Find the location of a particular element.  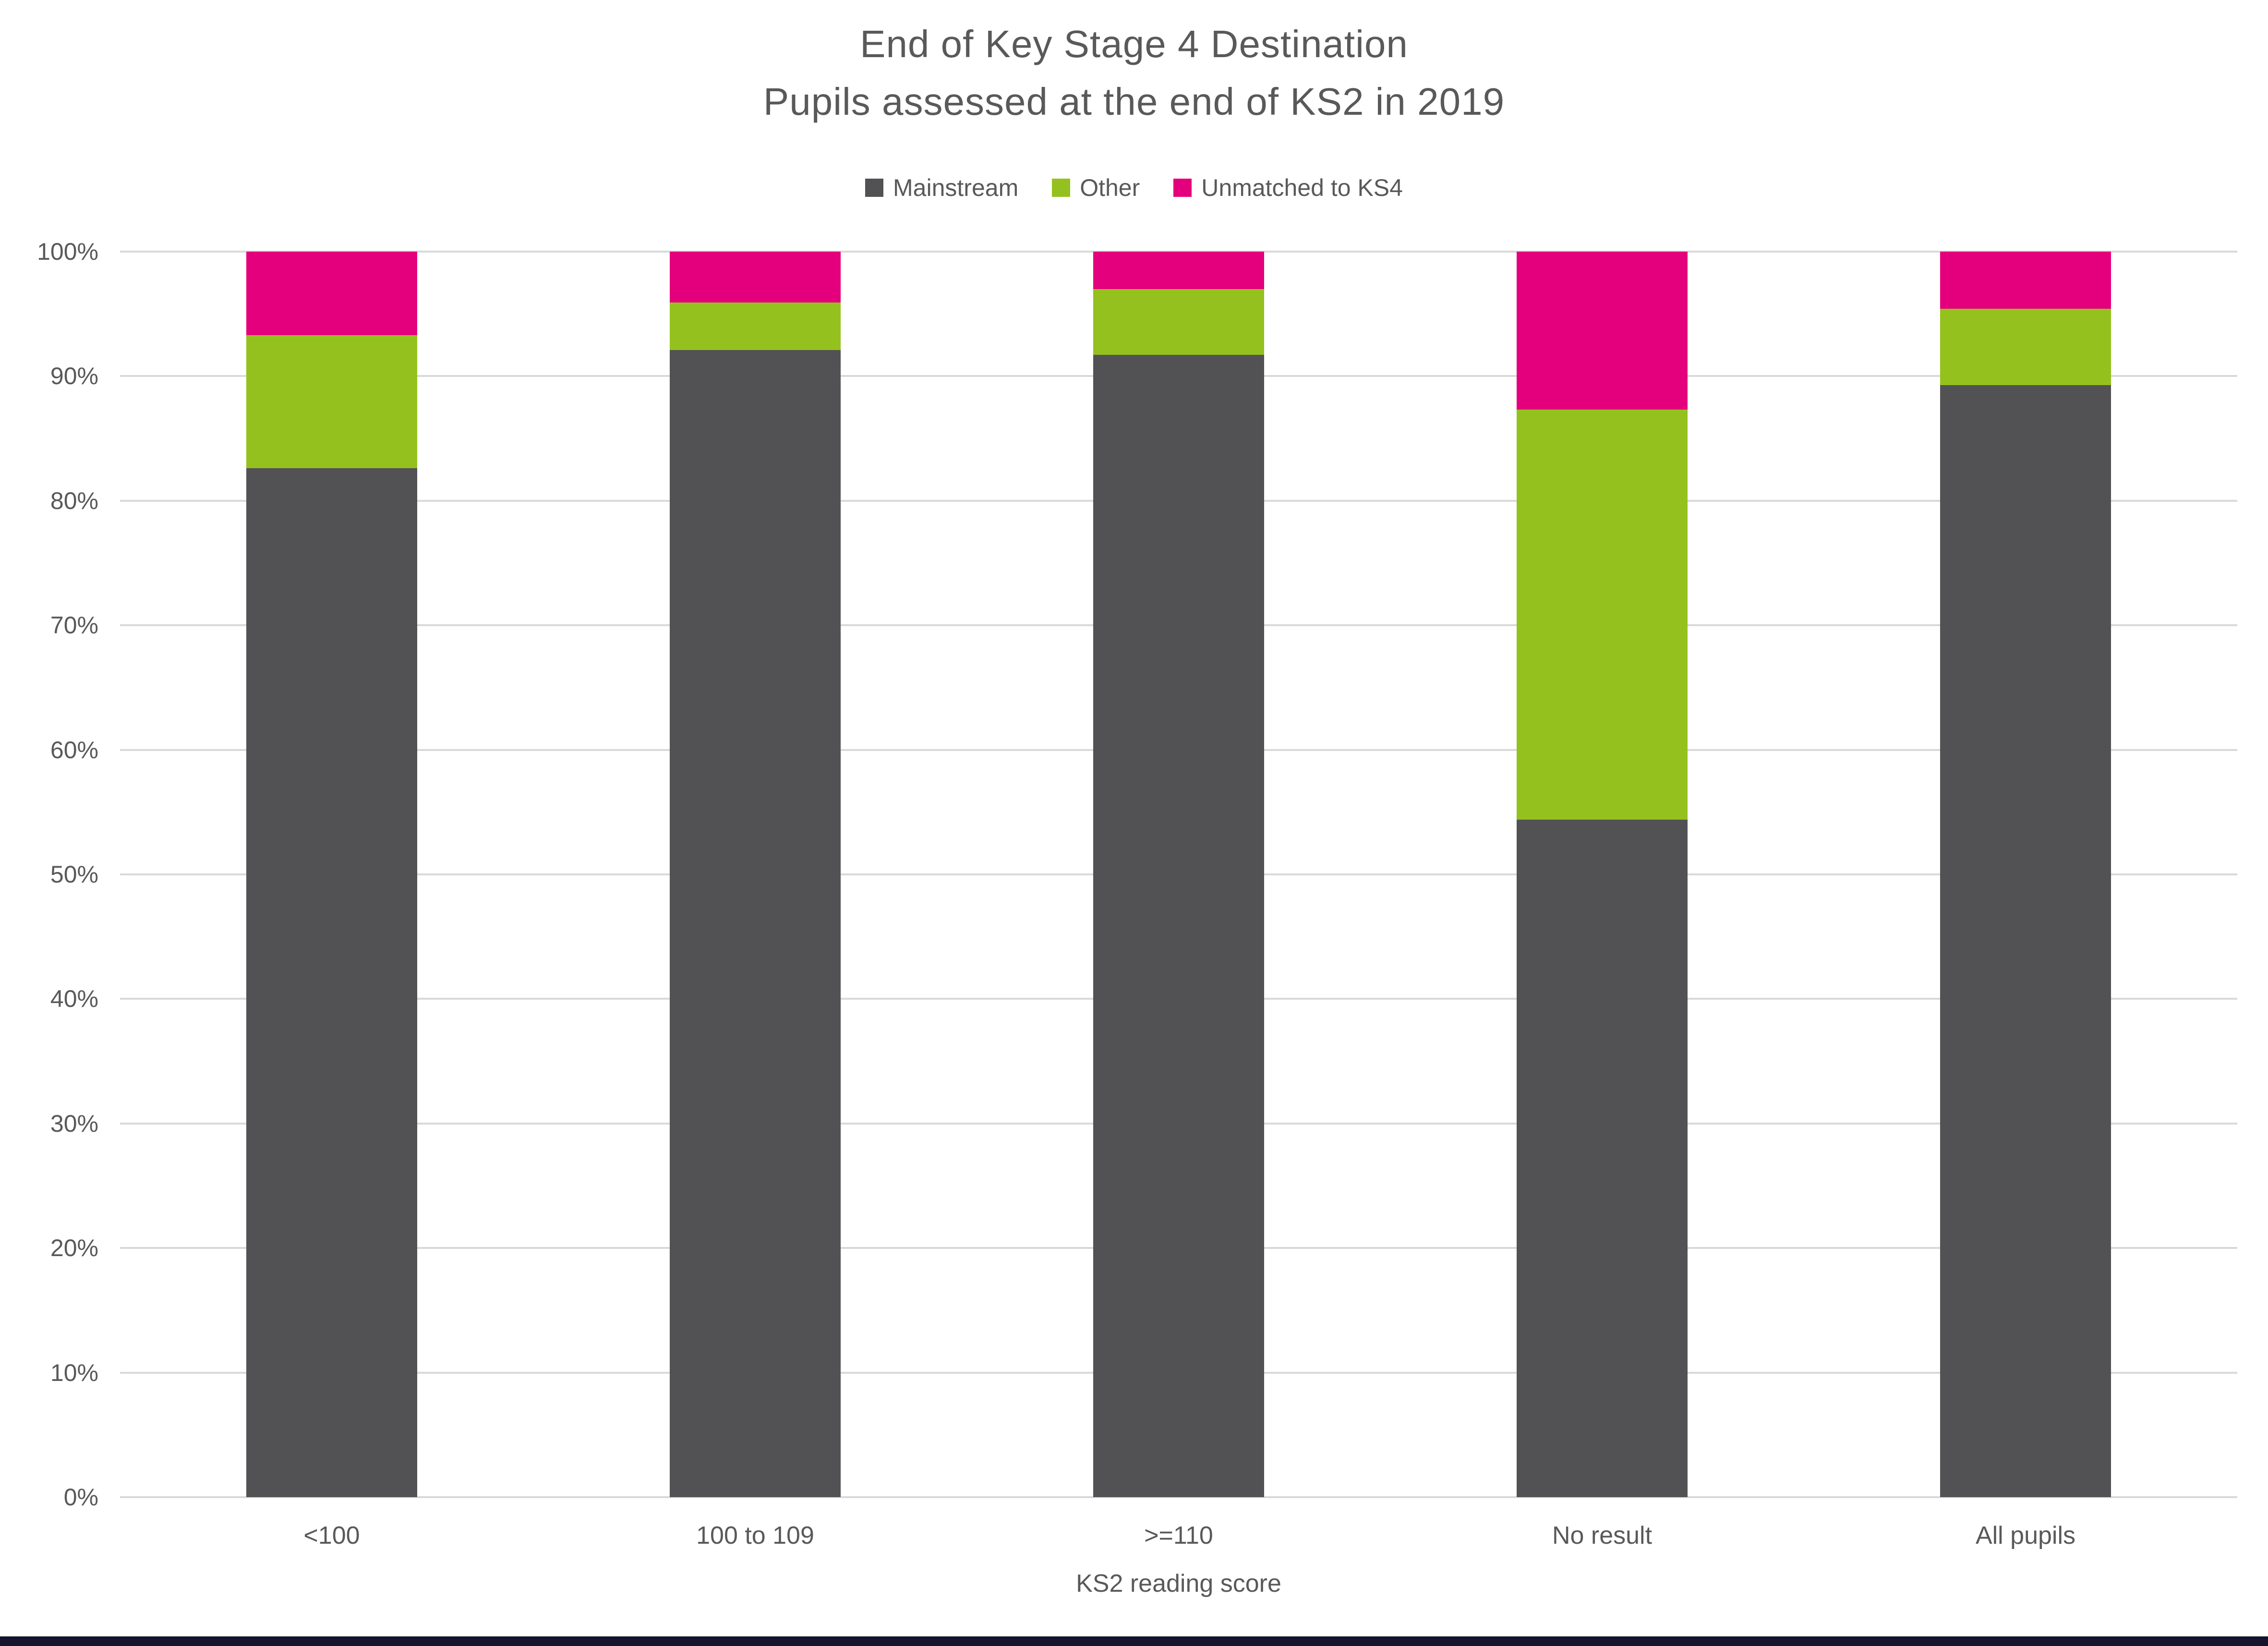

x-tick-label-3: >=110 is located at coordinates (1178, 1536).